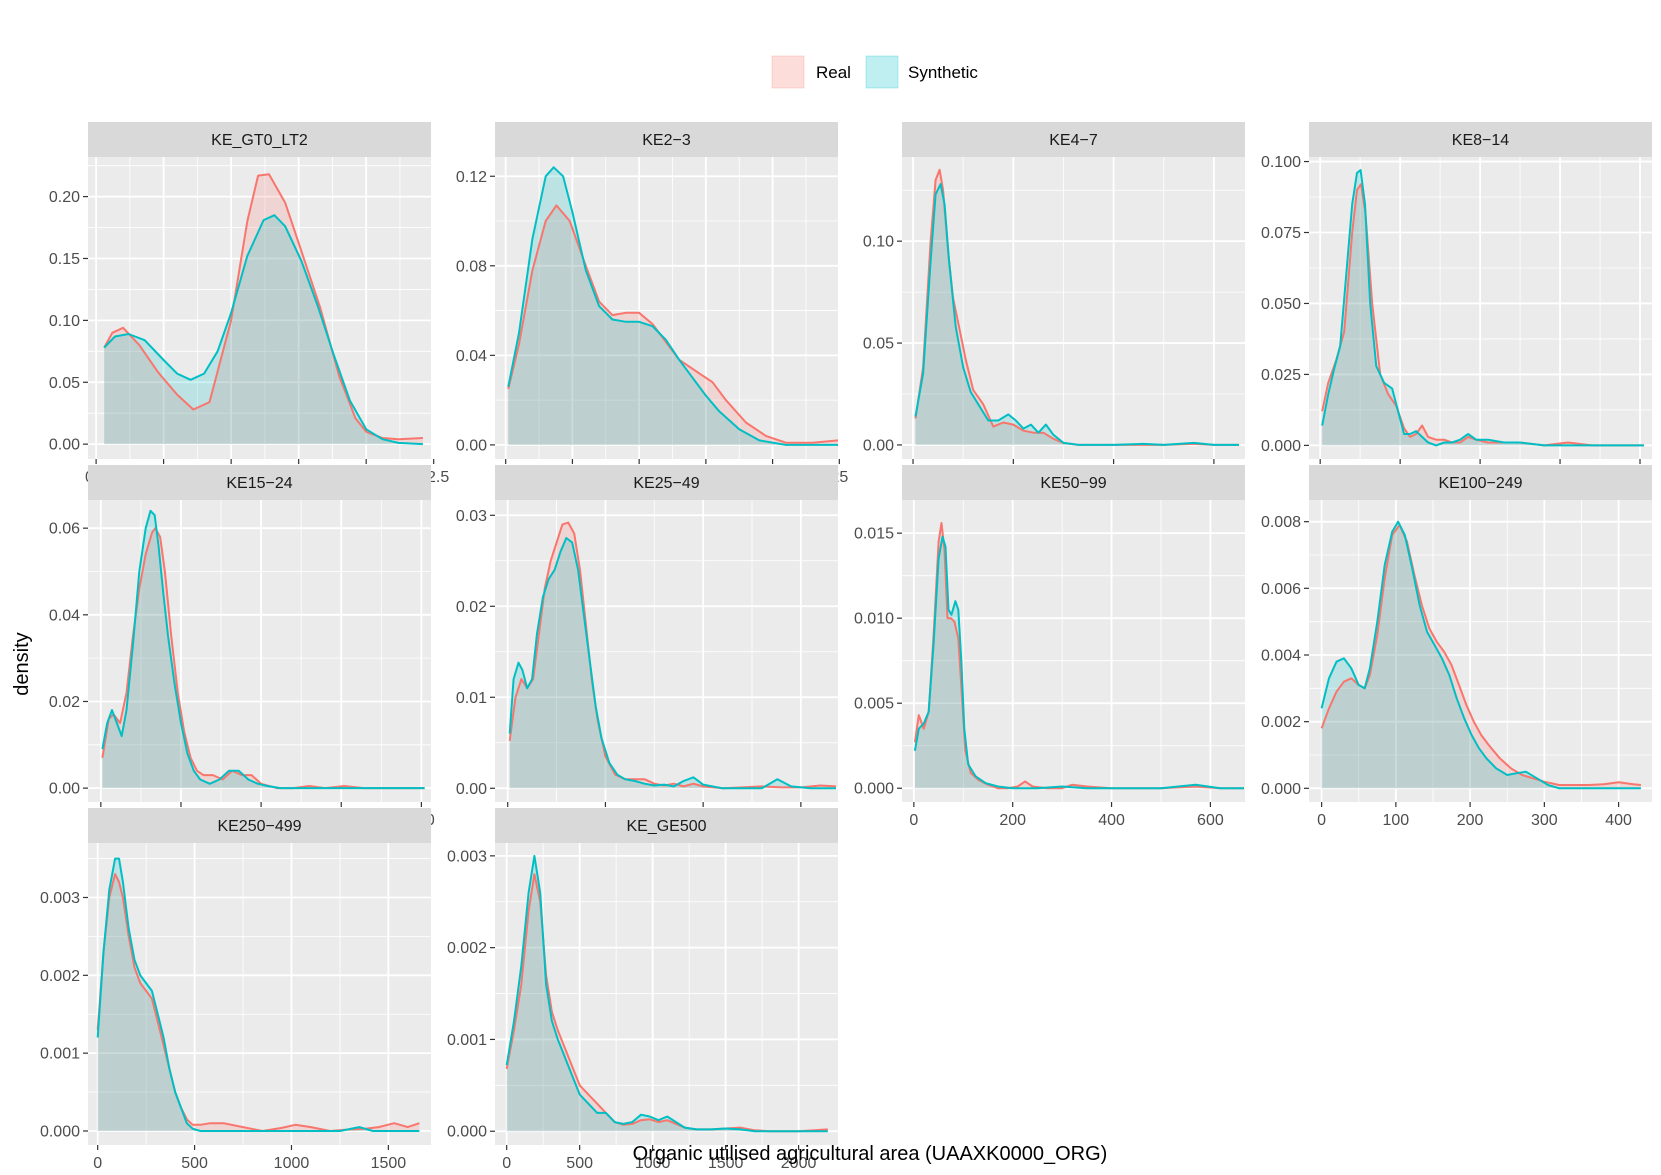 The width and height of the screenshot is (1661, 1175). What do you see at coordinates (1396, 820) in the screenshot?
I see `facet-ke100-249-x-tick-label: 100` at bounding box center [1396, 820].